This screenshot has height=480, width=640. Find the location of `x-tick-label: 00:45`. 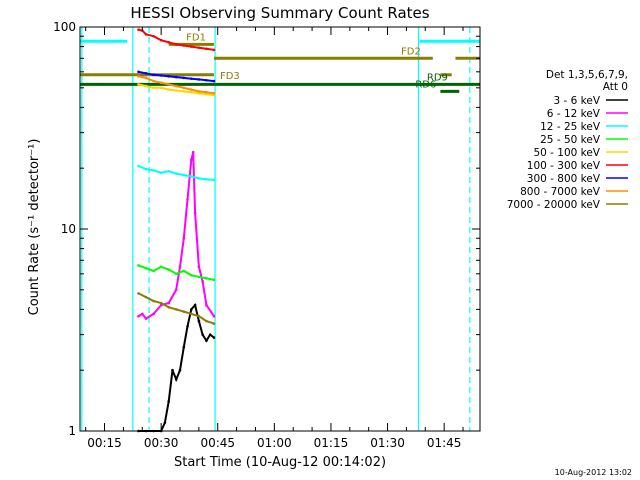

x-tick-label: 00:45 is located at coordinates (217, 443).